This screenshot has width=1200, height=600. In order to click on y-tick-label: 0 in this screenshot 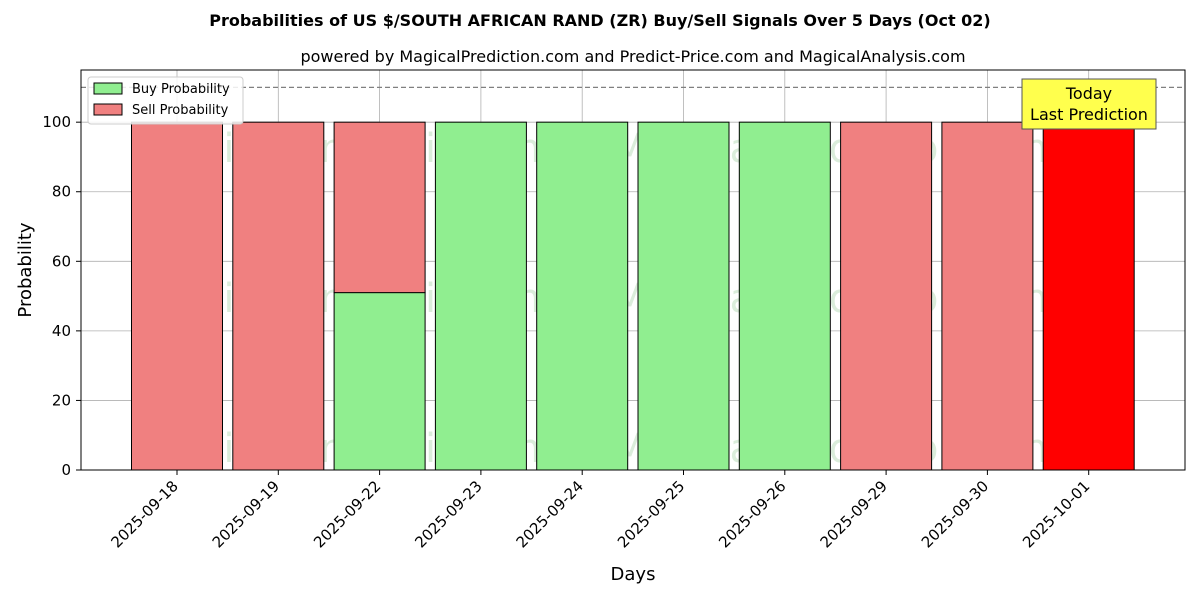, I will do `click(66, 470)`.